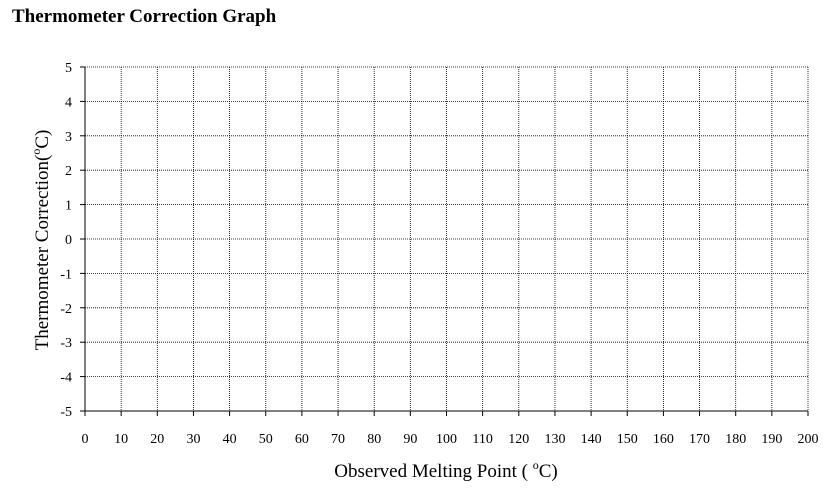  Describe the element at coordinates (663, 439) in the screenshot. I see `x-tick-label: 160` at that location.